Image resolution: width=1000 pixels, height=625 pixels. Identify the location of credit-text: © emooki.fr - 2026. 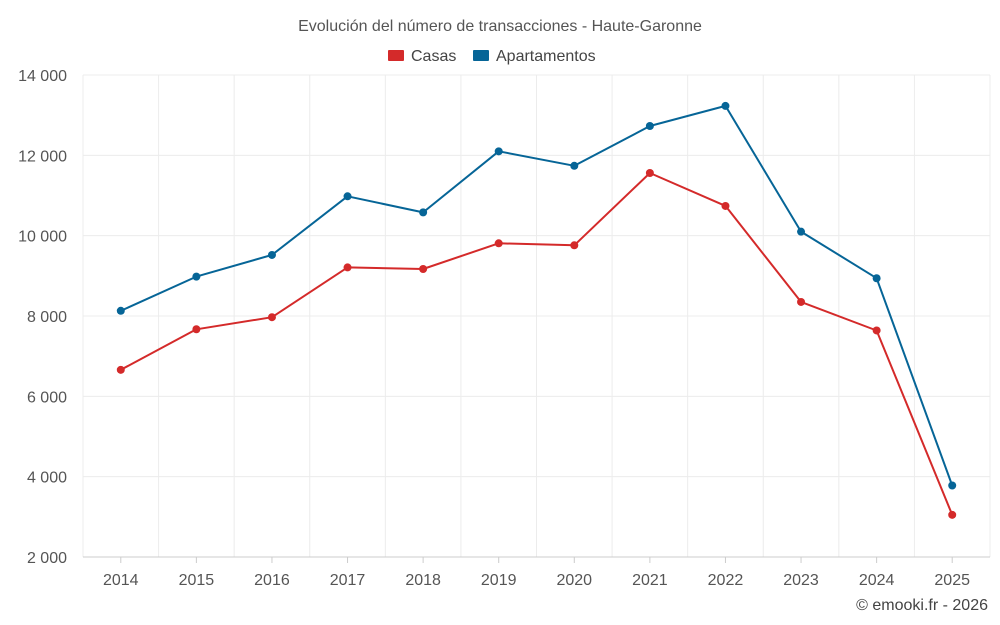
(922, 605).